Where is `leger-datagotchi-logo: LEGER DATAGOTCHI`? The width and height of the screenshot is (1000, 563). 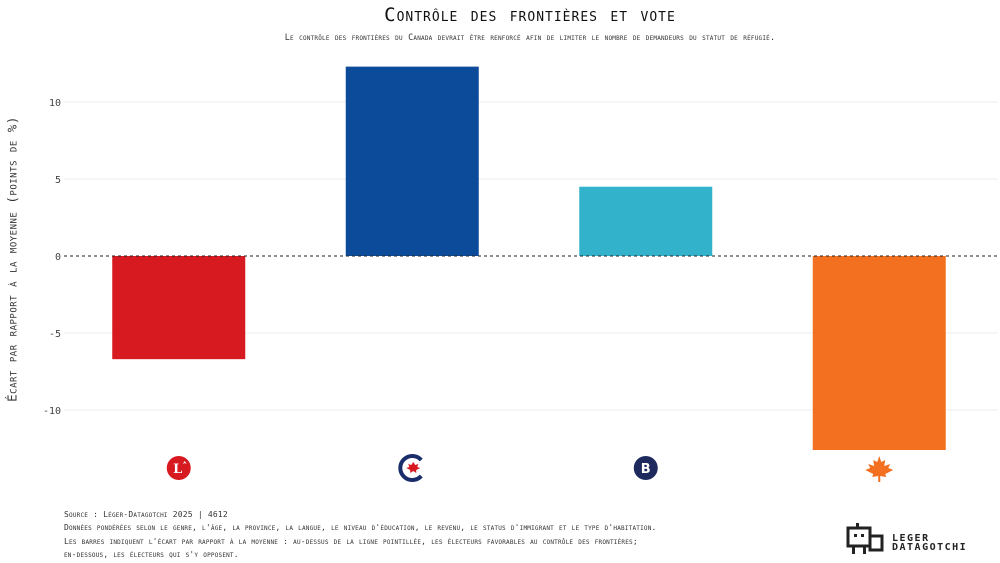
leger-datagotchi-logo: LEGER DATAGOTCHI is located at coordinates (916, 540).